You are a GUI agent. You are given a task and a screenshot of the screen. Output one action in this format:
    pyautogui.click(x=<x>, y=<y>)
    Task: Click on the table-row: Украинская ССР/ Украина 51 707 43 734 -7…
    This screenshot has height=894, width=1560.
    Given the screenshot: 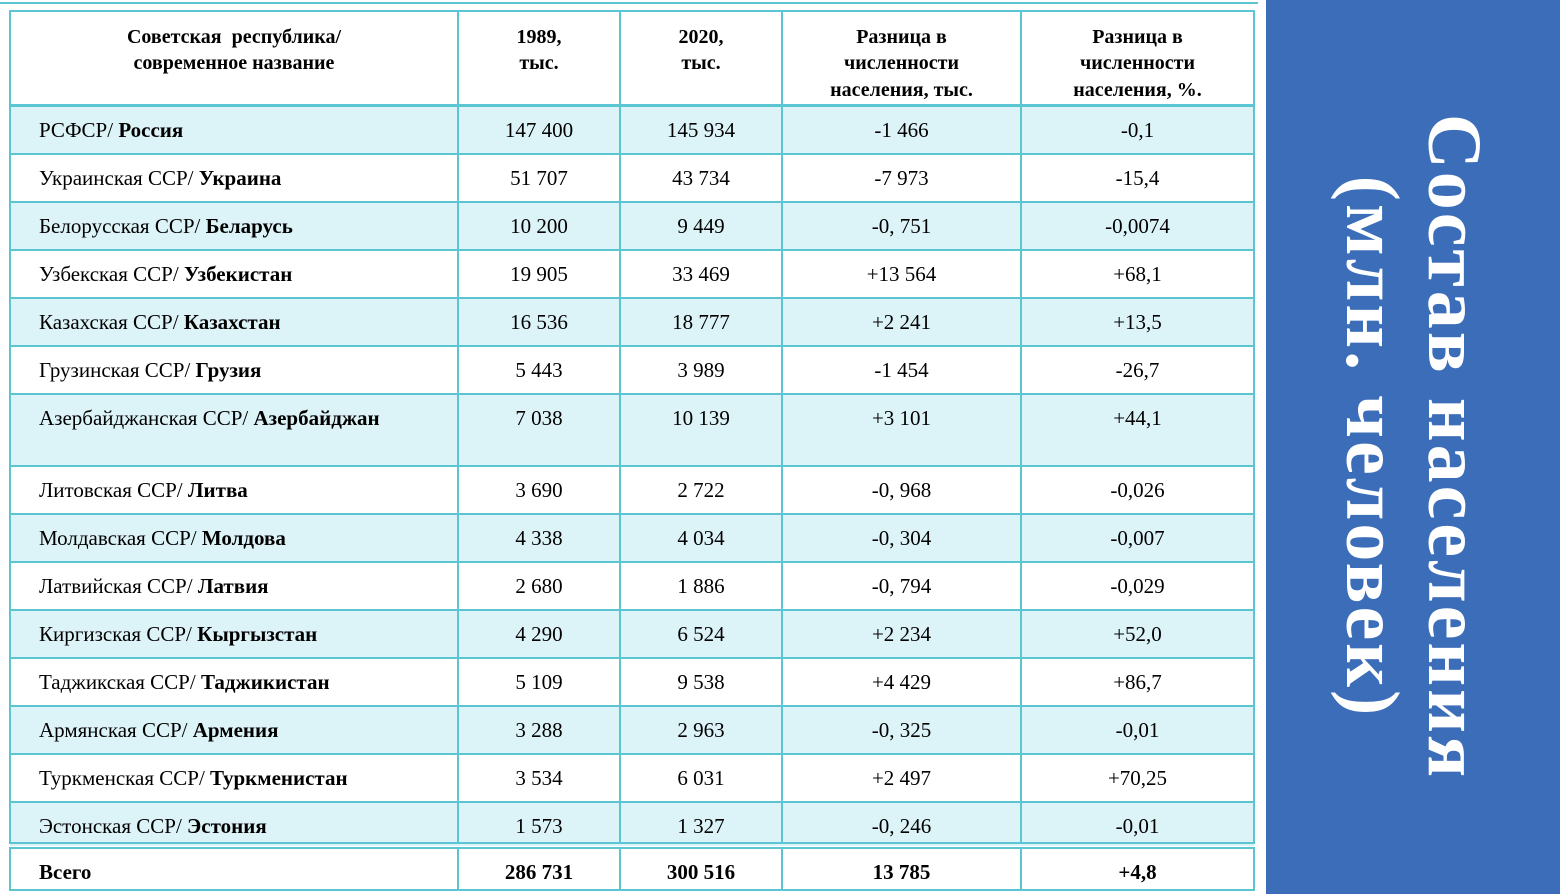 What is the action you would take?
    pyautogui.click(x=632, y=177)
    